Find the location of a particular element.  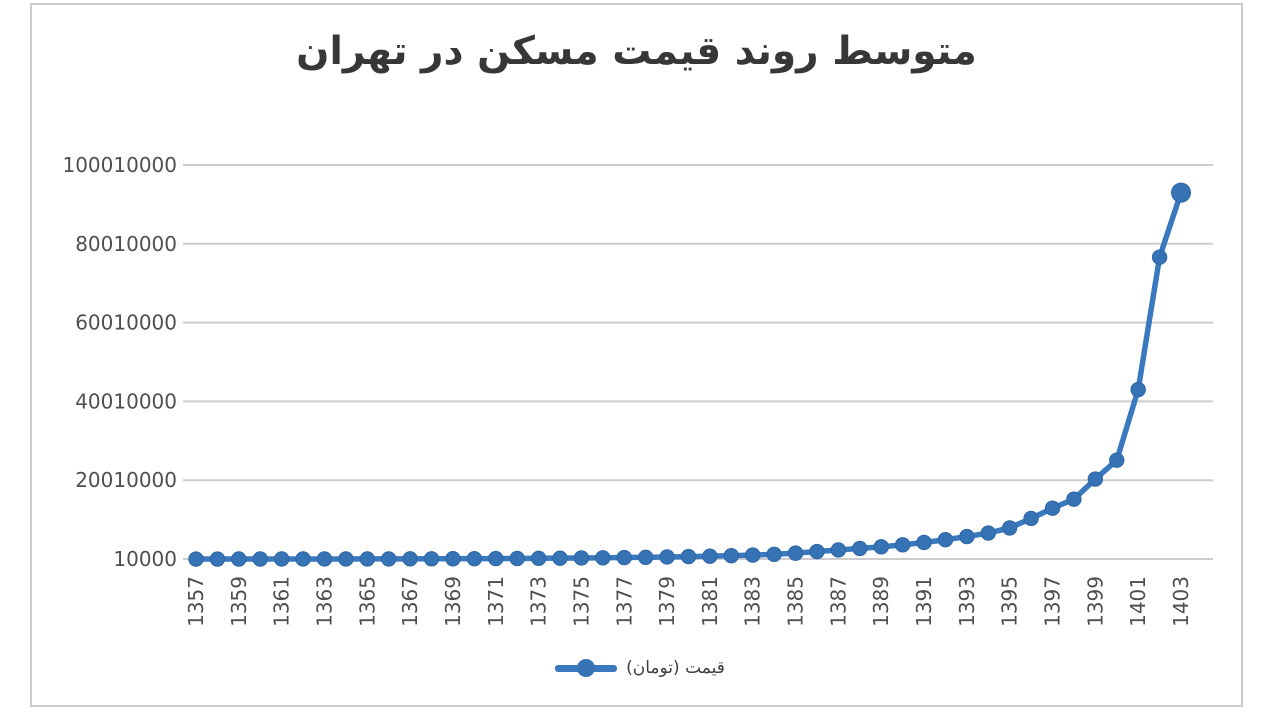

x-tick-label: 1375 is located at coordinates (581, 601).